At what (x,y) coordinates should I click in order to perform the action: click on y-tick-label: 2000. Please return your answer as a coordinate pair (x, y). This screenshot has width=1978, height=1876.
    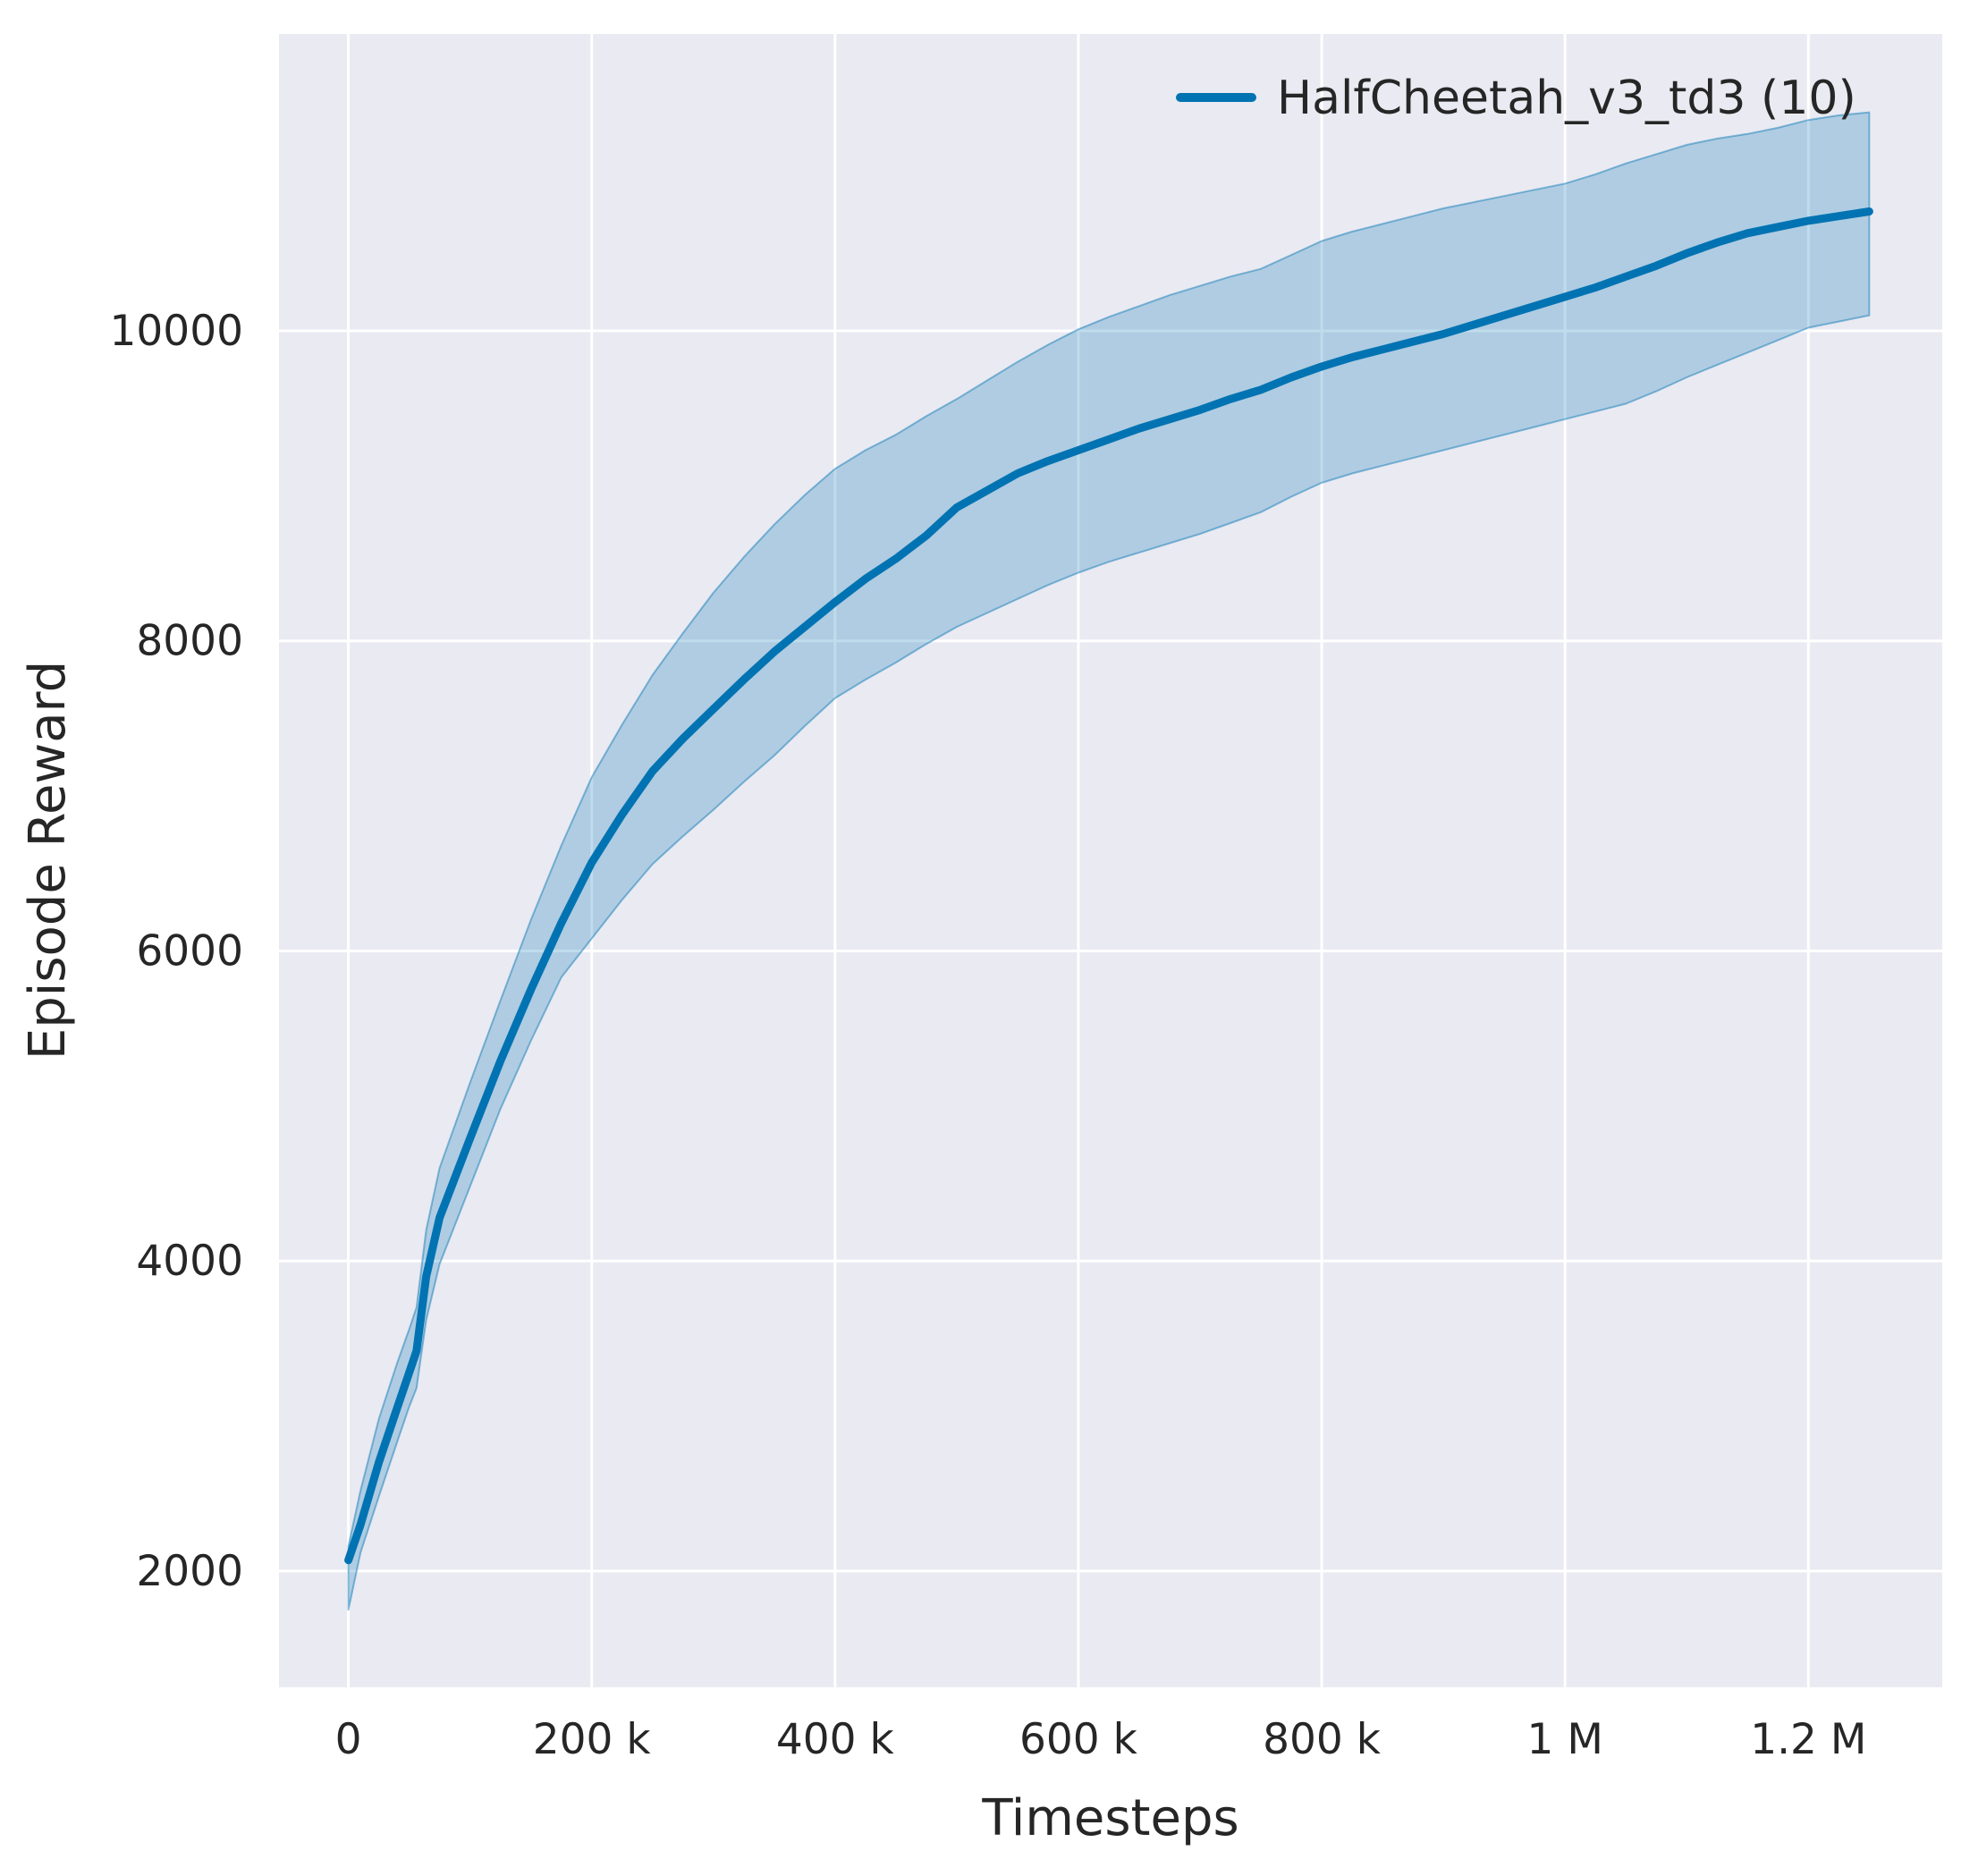
    Looking at the image, I should click on (189, 1571).